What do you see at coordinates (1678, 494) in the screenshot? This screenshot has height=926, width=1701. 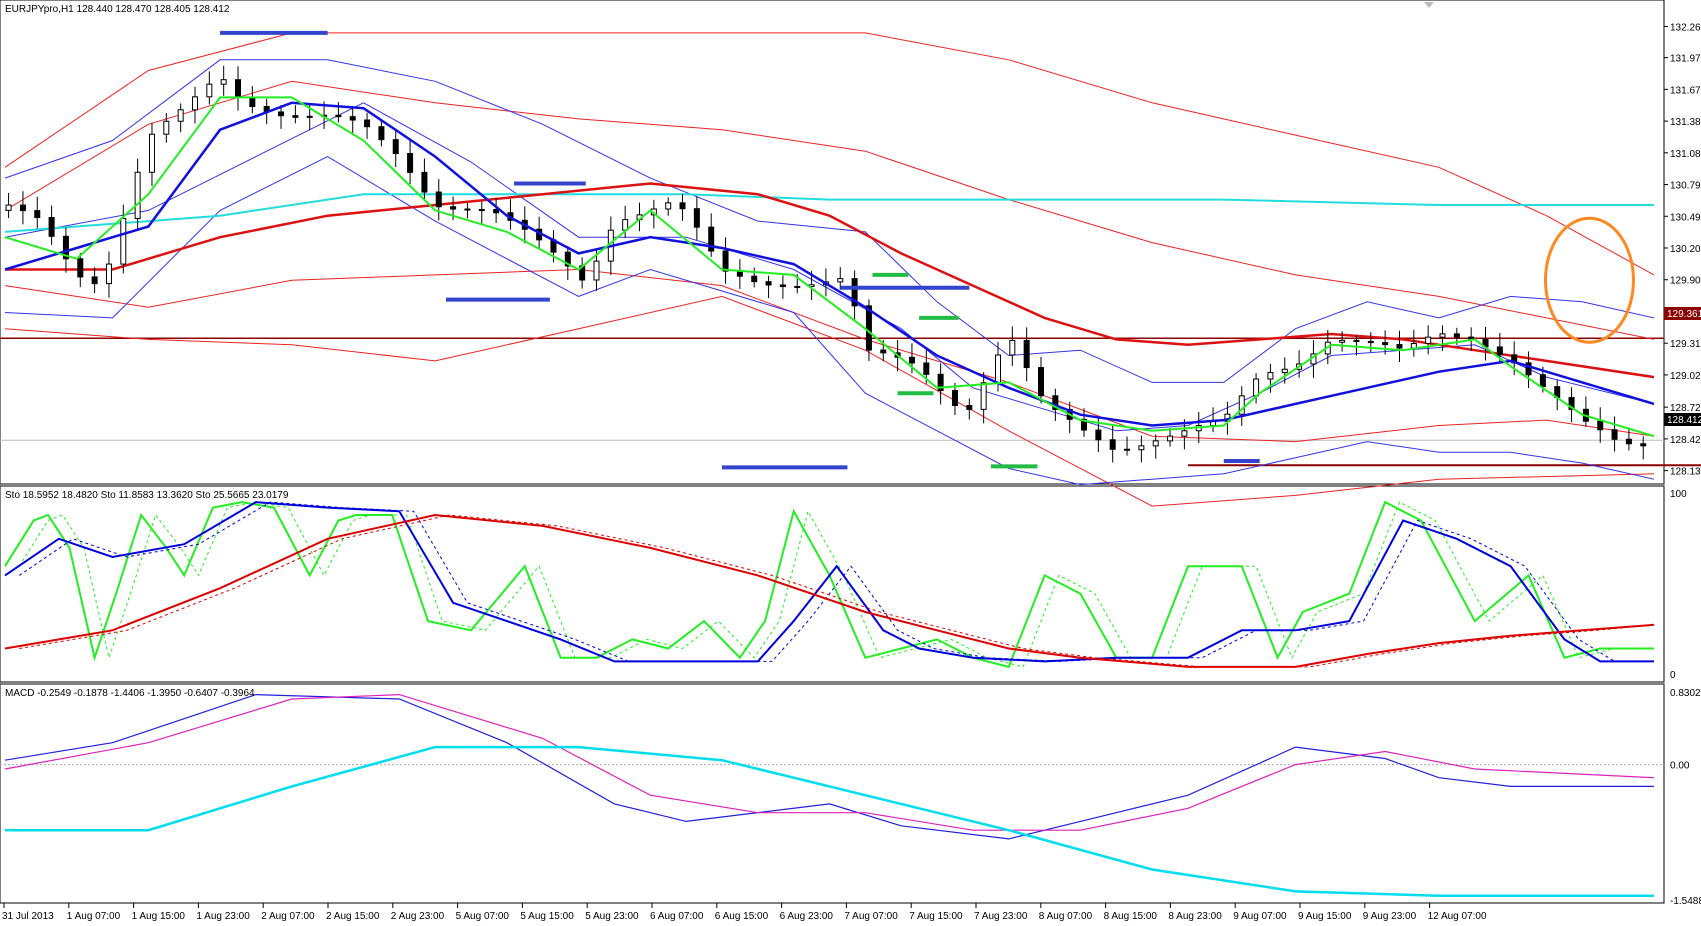 I see `stochastic-tick-label: 100` at bounding box center [1678, 494].